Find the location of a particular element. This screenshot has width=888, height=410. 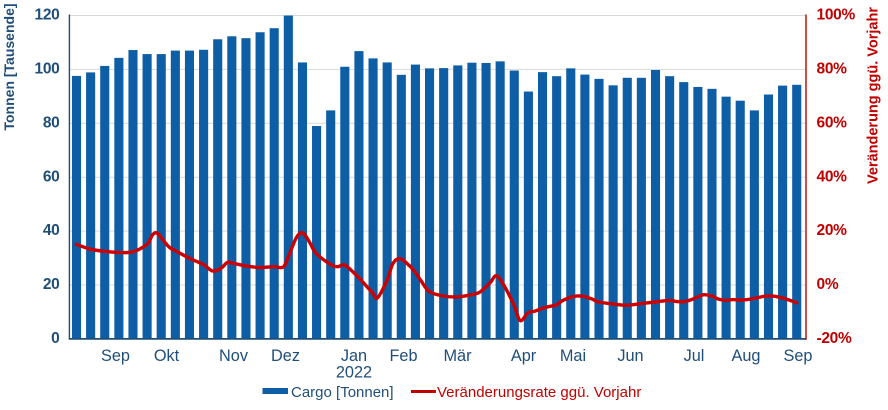

svg-text: Veränderung ggü. Vorjahr is located at coordinates (874, 95).